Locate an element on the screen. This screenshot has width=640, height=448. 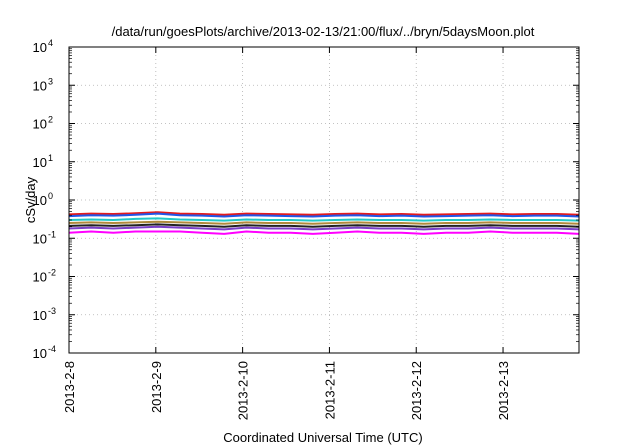
y-tick-label: 10 4 is located at coordinates (43, 46).